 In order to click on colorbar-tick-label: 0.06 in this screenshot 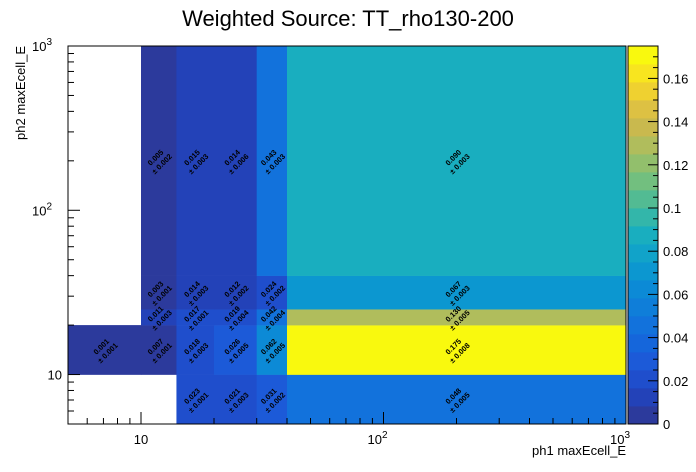, I will do `click(675, 294)`.